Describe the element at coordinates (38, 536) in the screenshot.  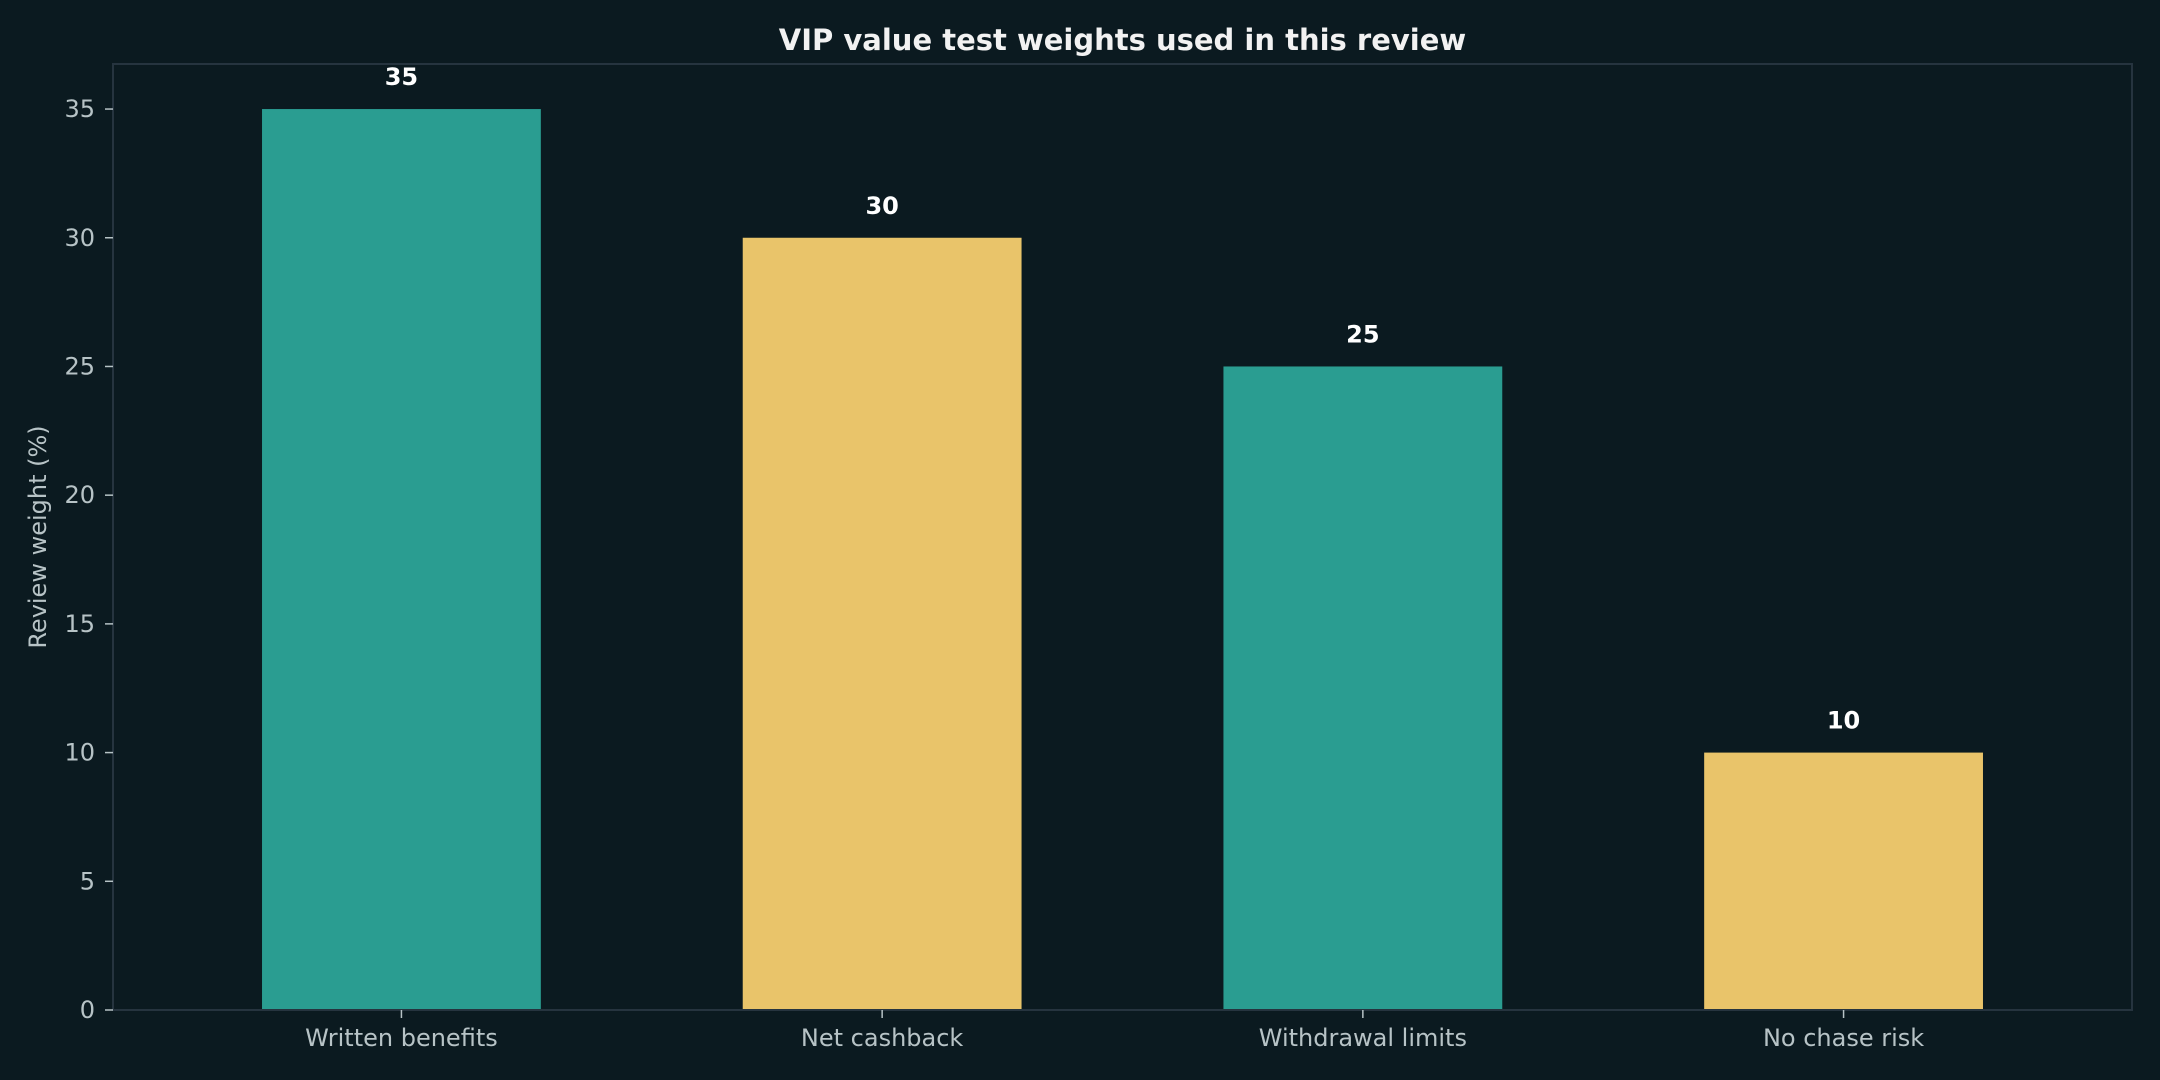
I see `y-axis-label: Review weight (%)` at that location.